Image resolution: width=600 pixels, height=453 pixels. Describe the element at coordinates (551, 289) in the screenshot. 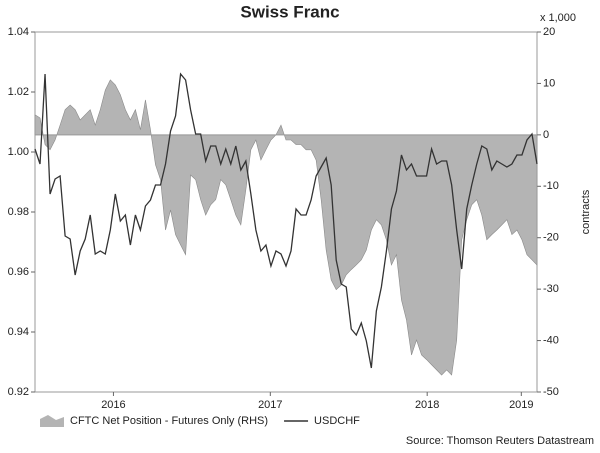

I see `y2-tick-label: -30` at that location.